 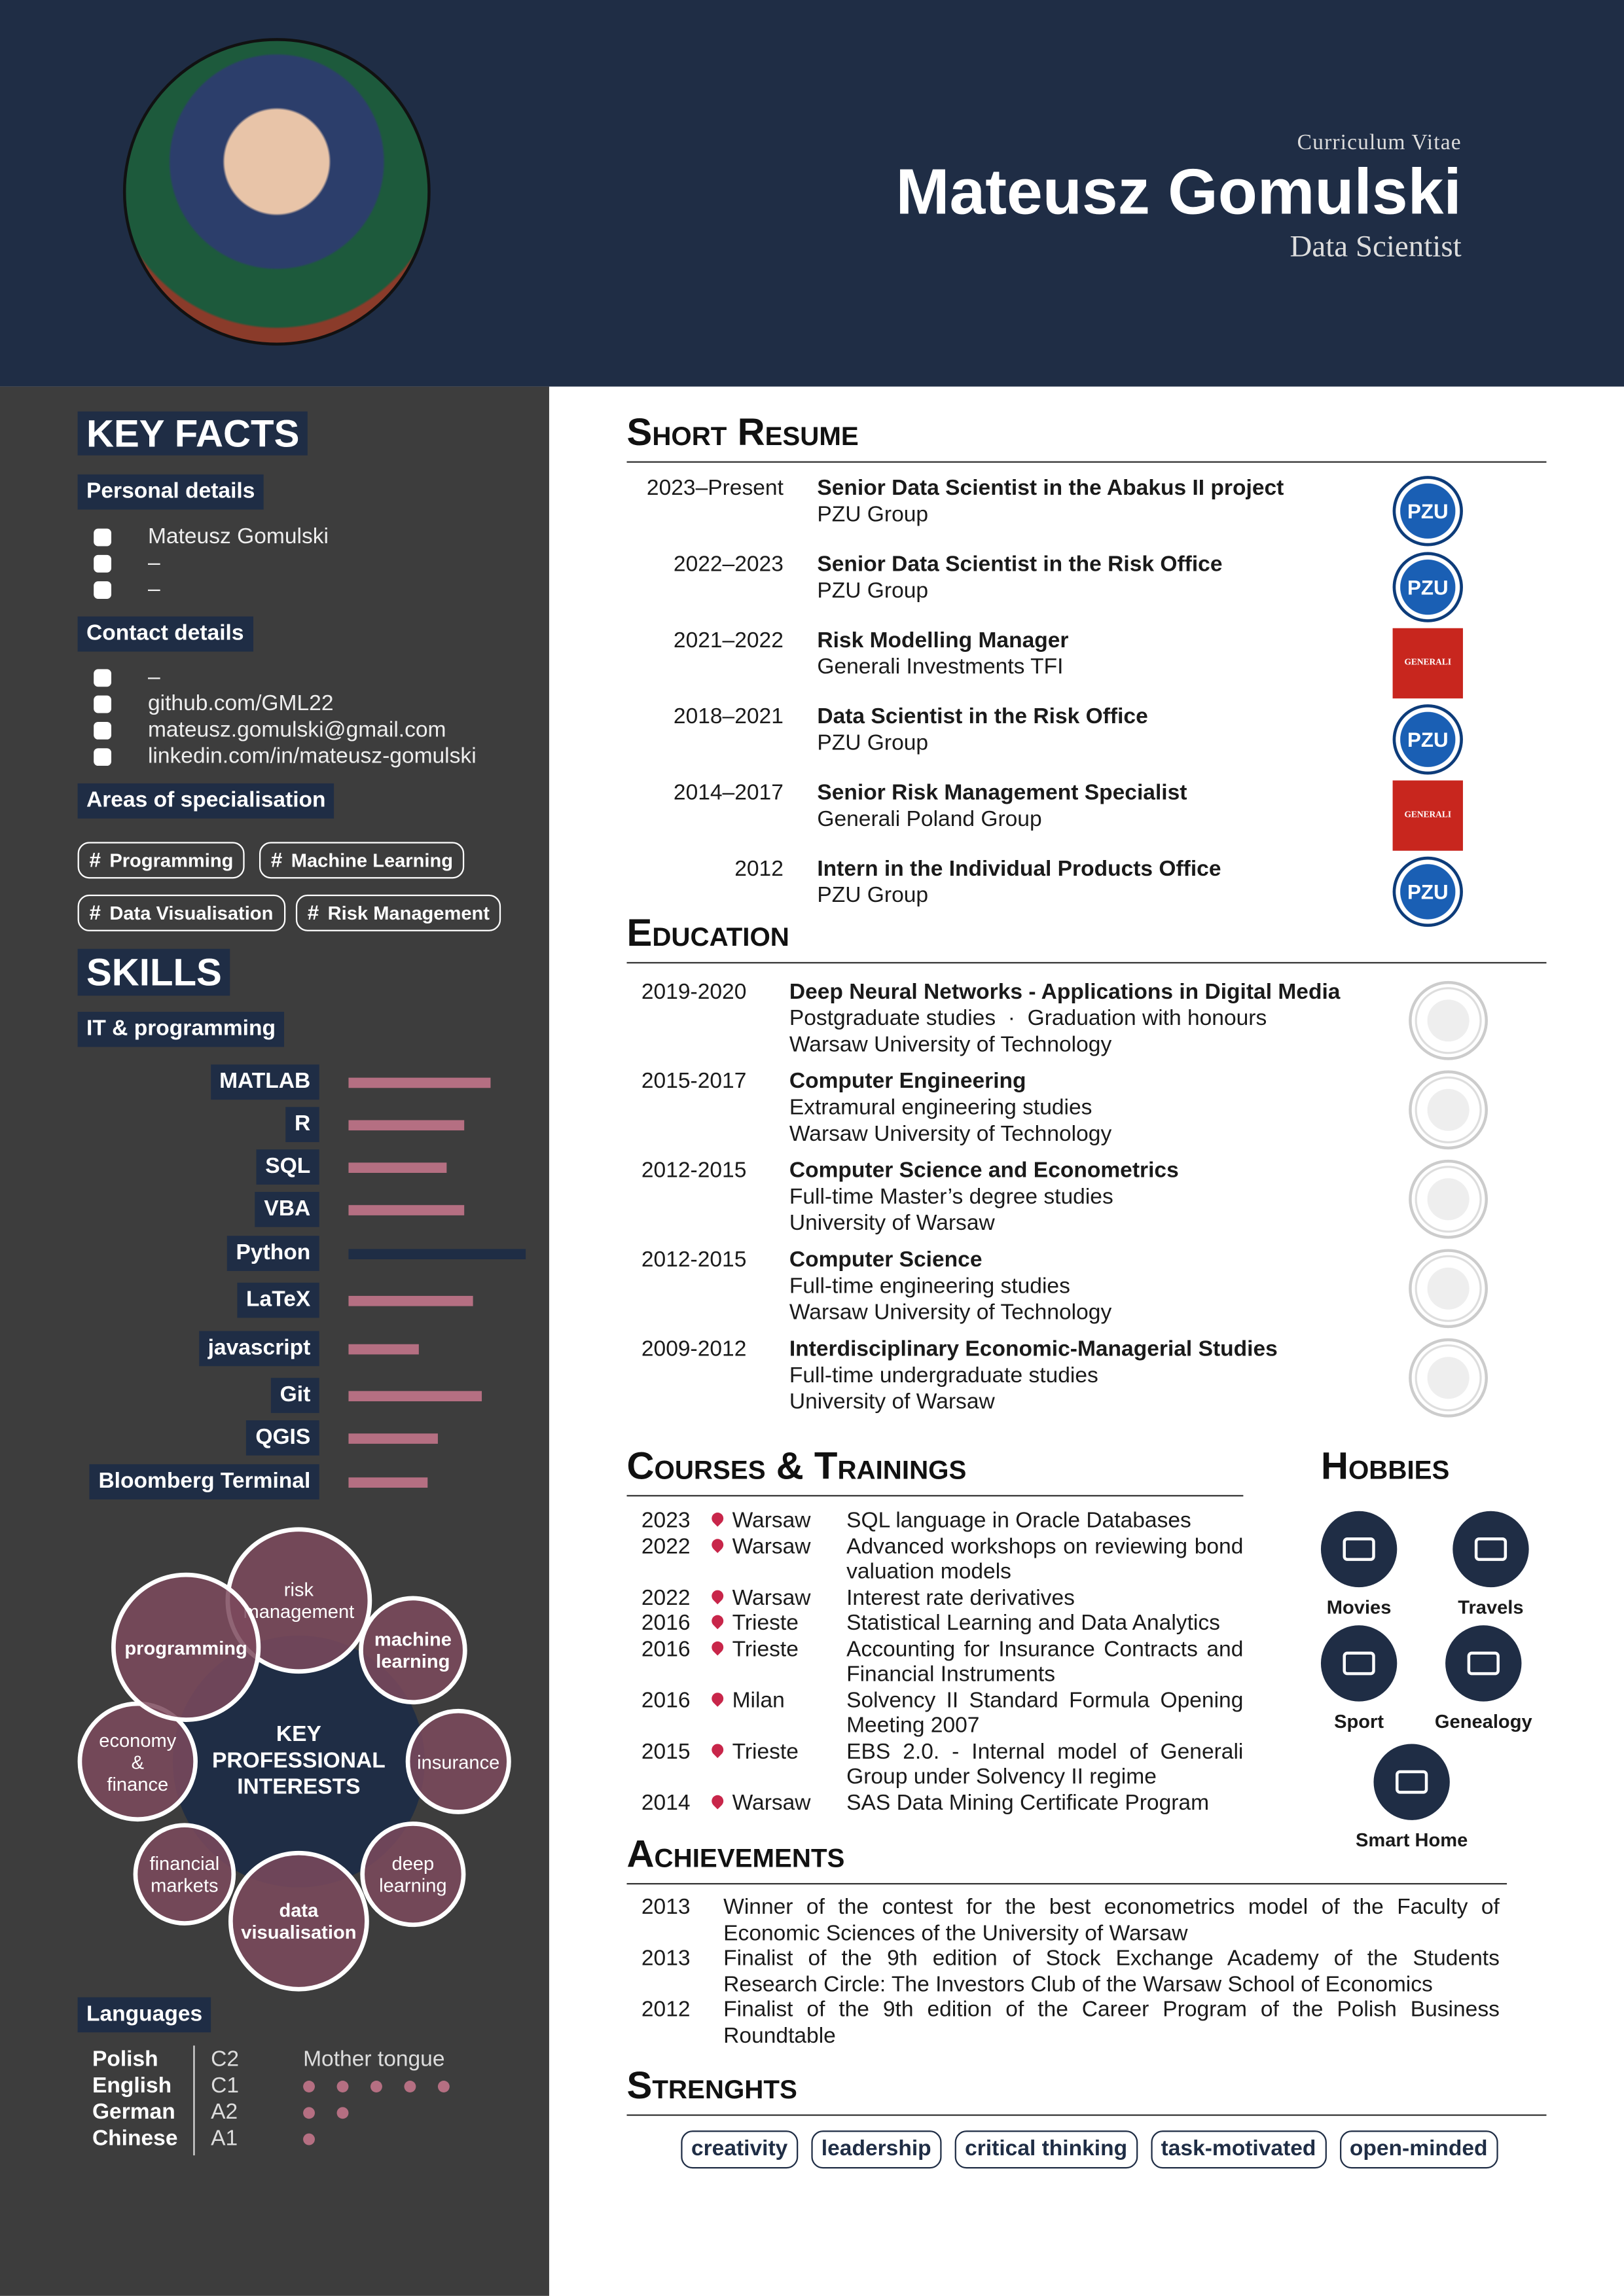 What do you see at coordinates (1427, 663) in the screenshot?
I see `company-logo: GENERALI` at bounding box center [1427, 663].